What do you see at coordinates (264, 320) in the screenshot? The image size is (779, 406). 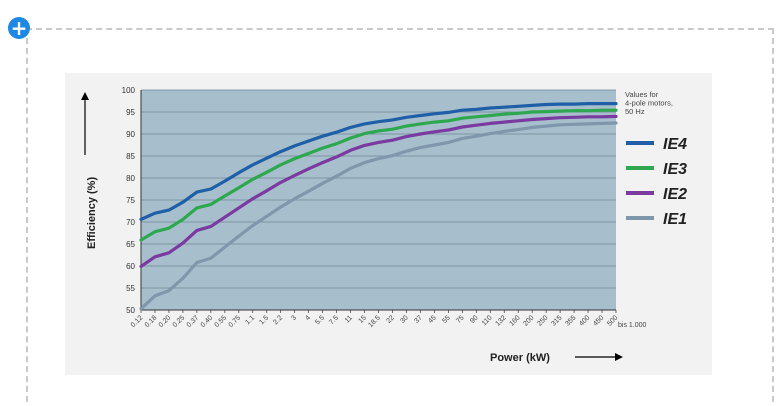 I see `x-tick-label: 1.5` at bounding box center [264, 320].